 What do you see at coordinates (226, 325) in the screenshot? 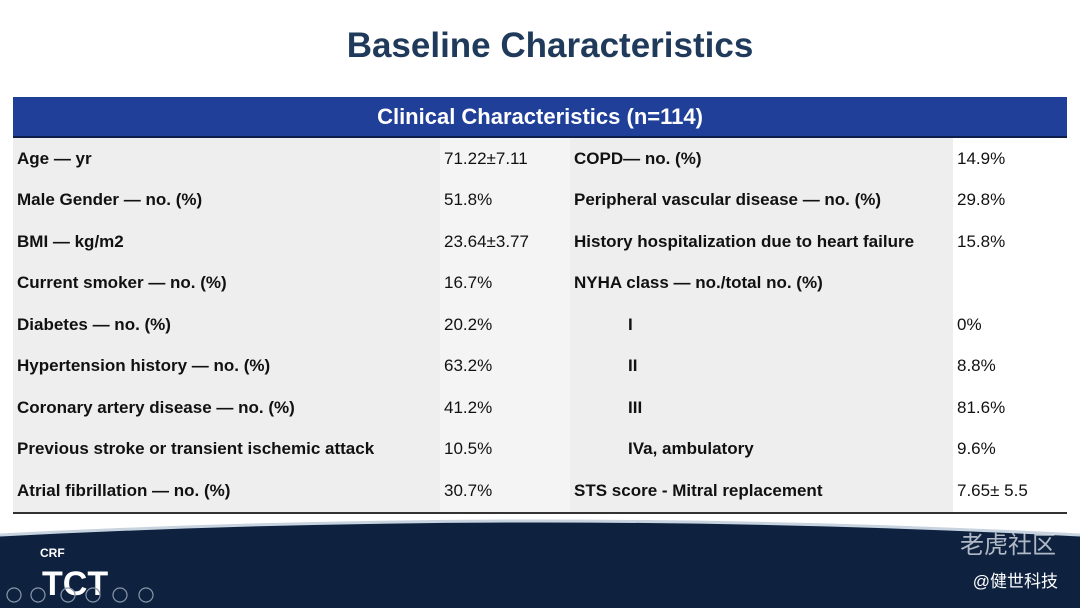
I see `label-cell: Diabetes — no. (%)` at bounding box center [226, 325].